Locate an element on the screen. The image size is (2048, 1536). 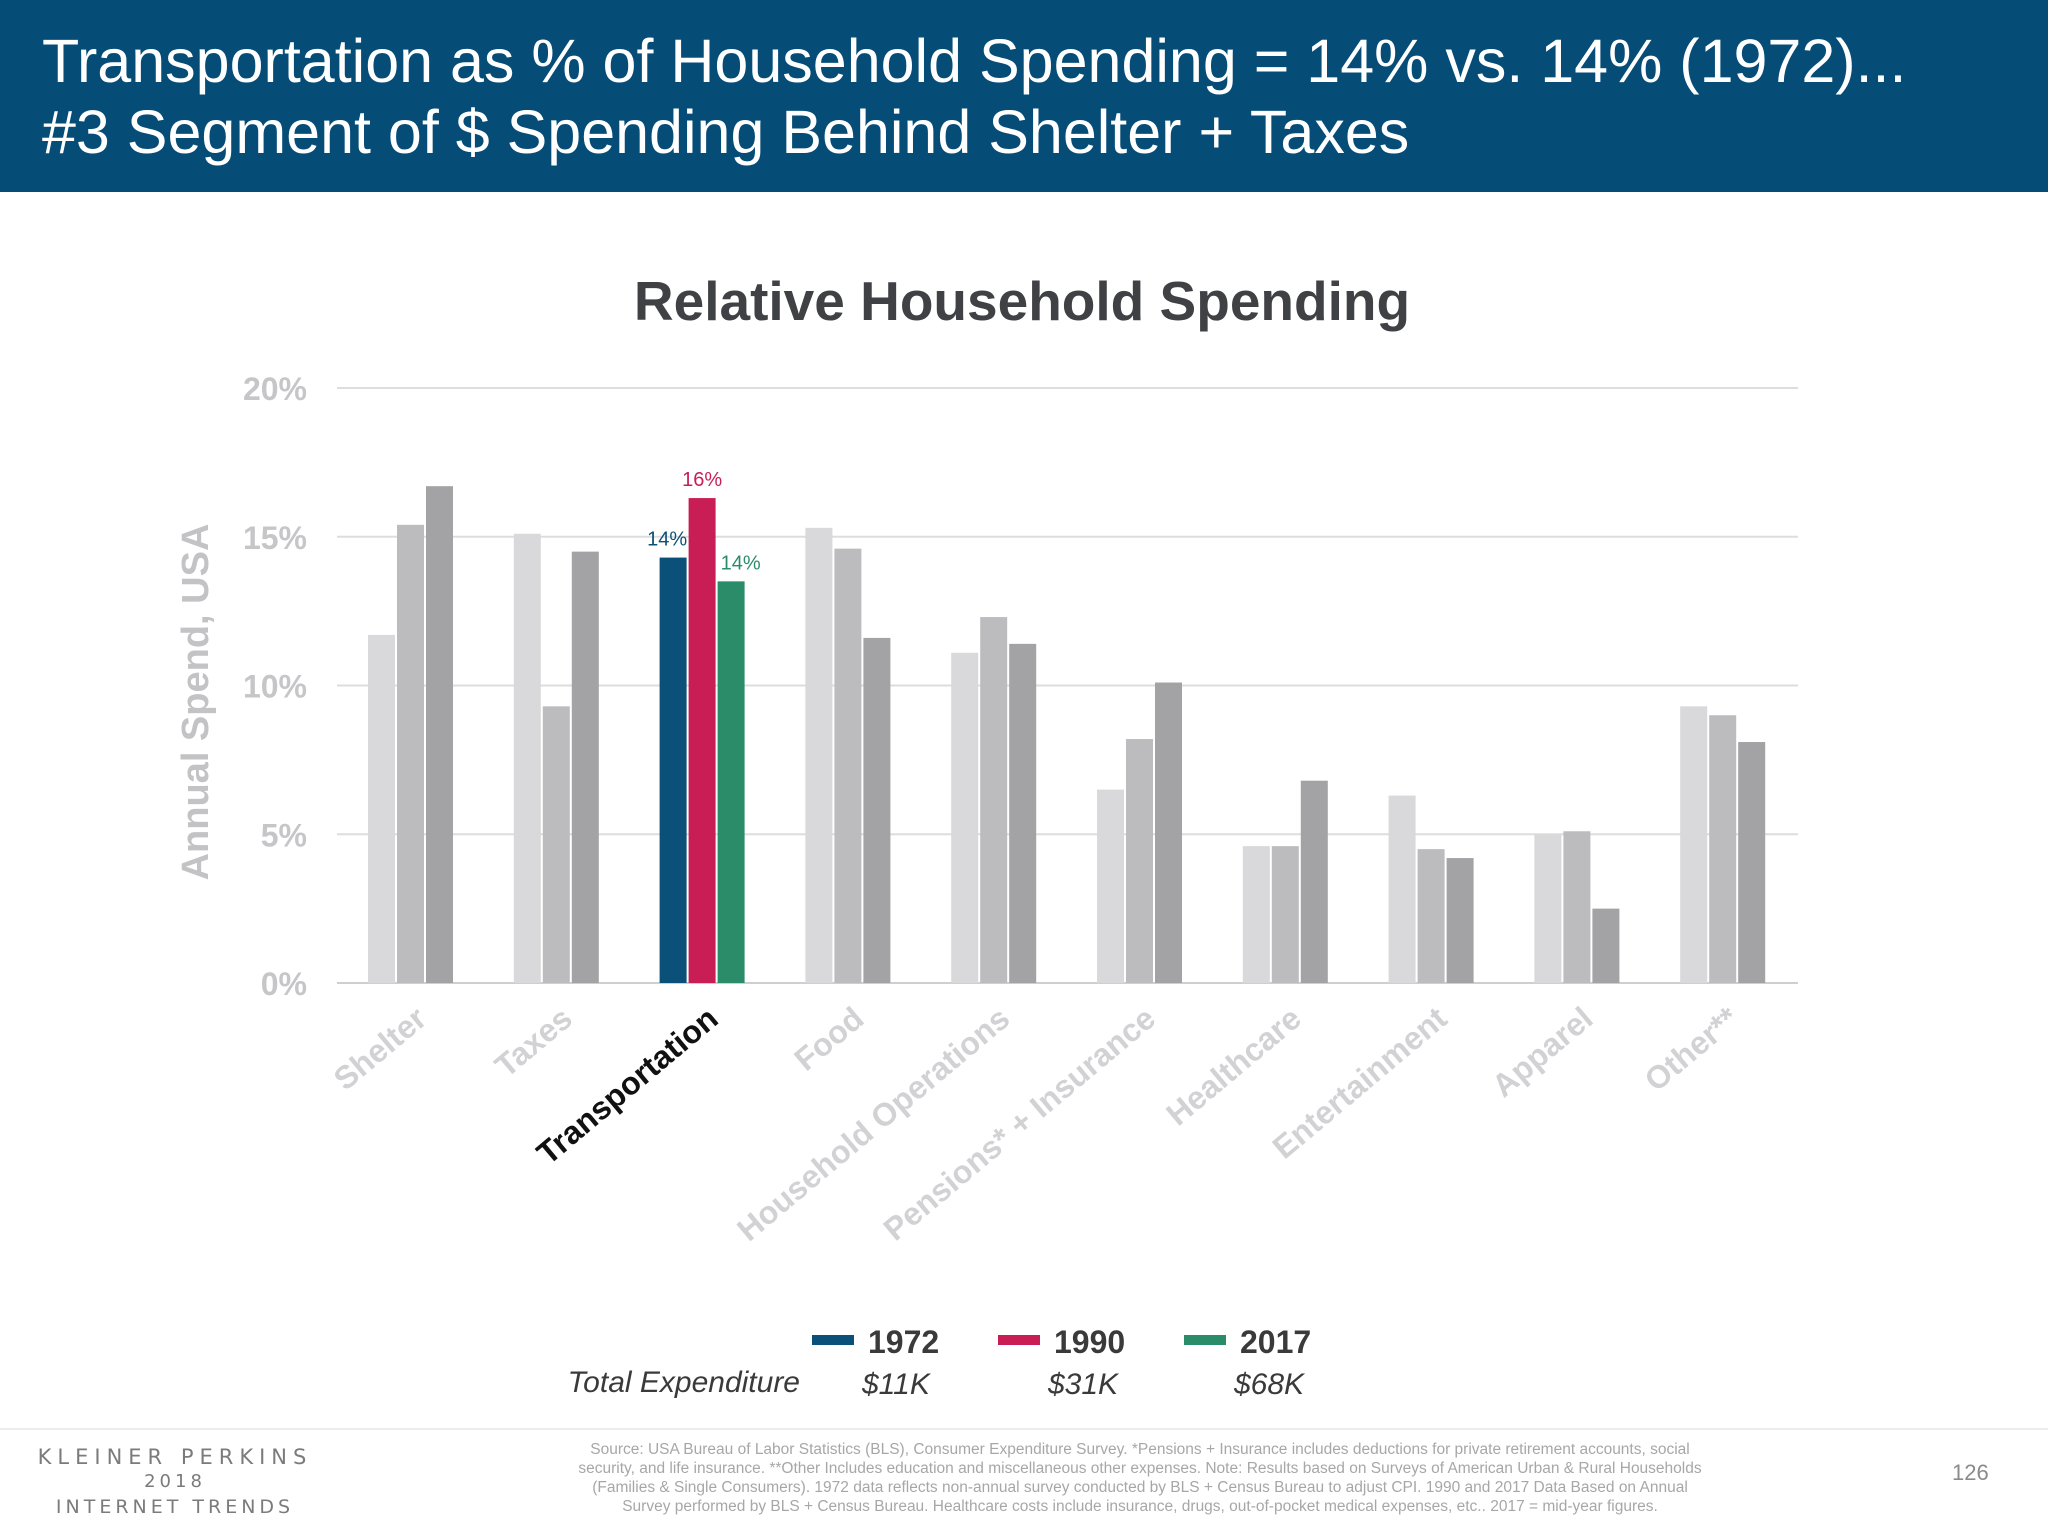
bar-taxes-1972 is located at coordinates (527, 758).